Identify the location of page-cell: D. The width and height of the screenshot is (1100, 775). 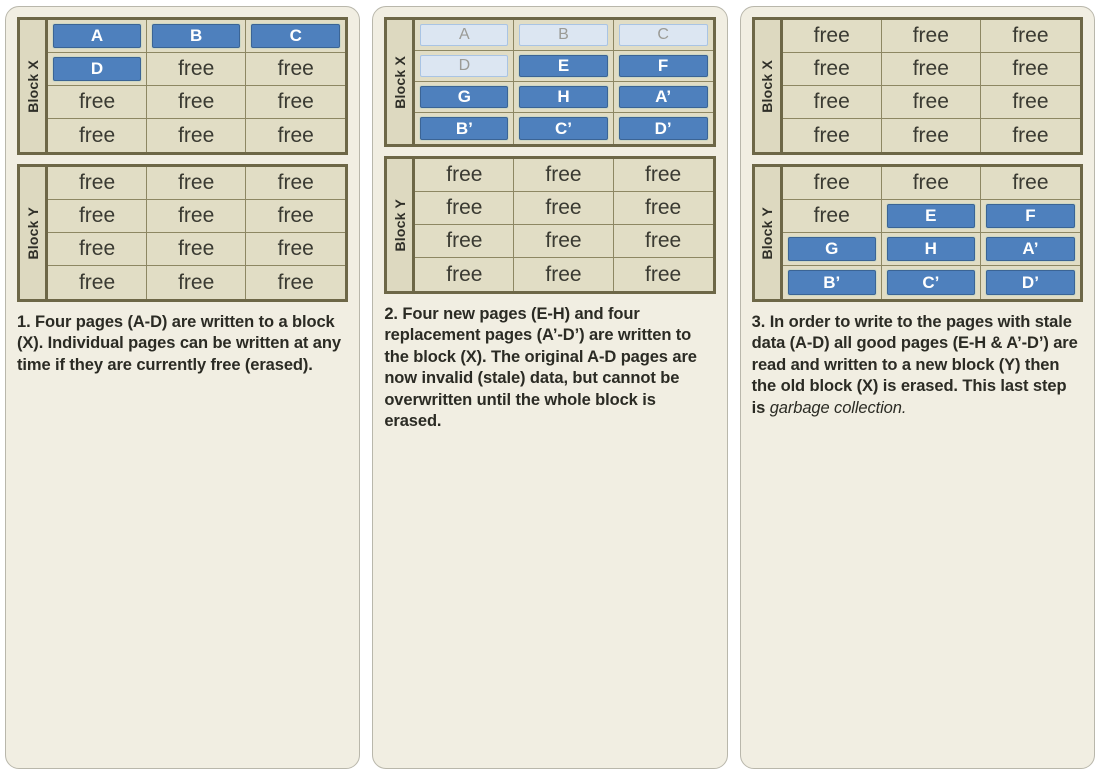
(465, 66).